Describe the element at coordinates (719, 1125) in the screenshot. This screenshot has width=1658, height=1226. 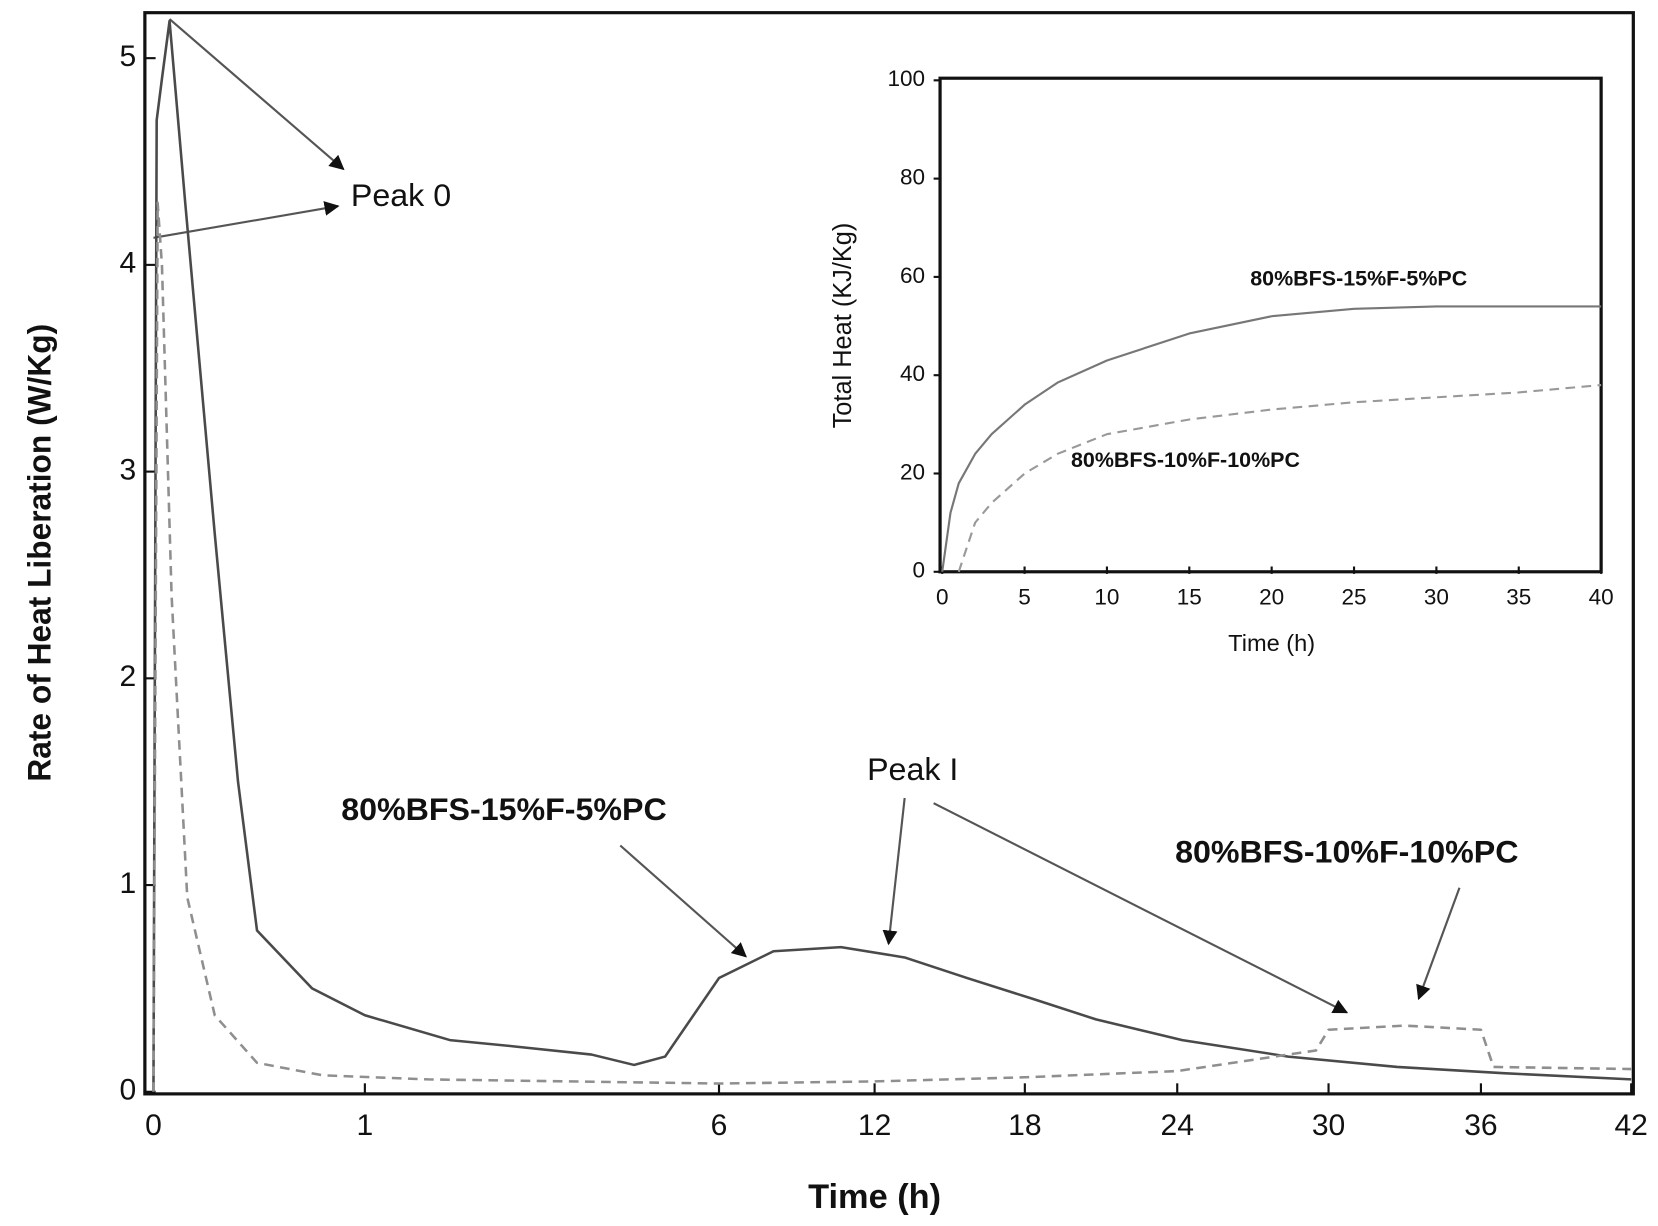
I see `x-tick-label: 6` at that location.